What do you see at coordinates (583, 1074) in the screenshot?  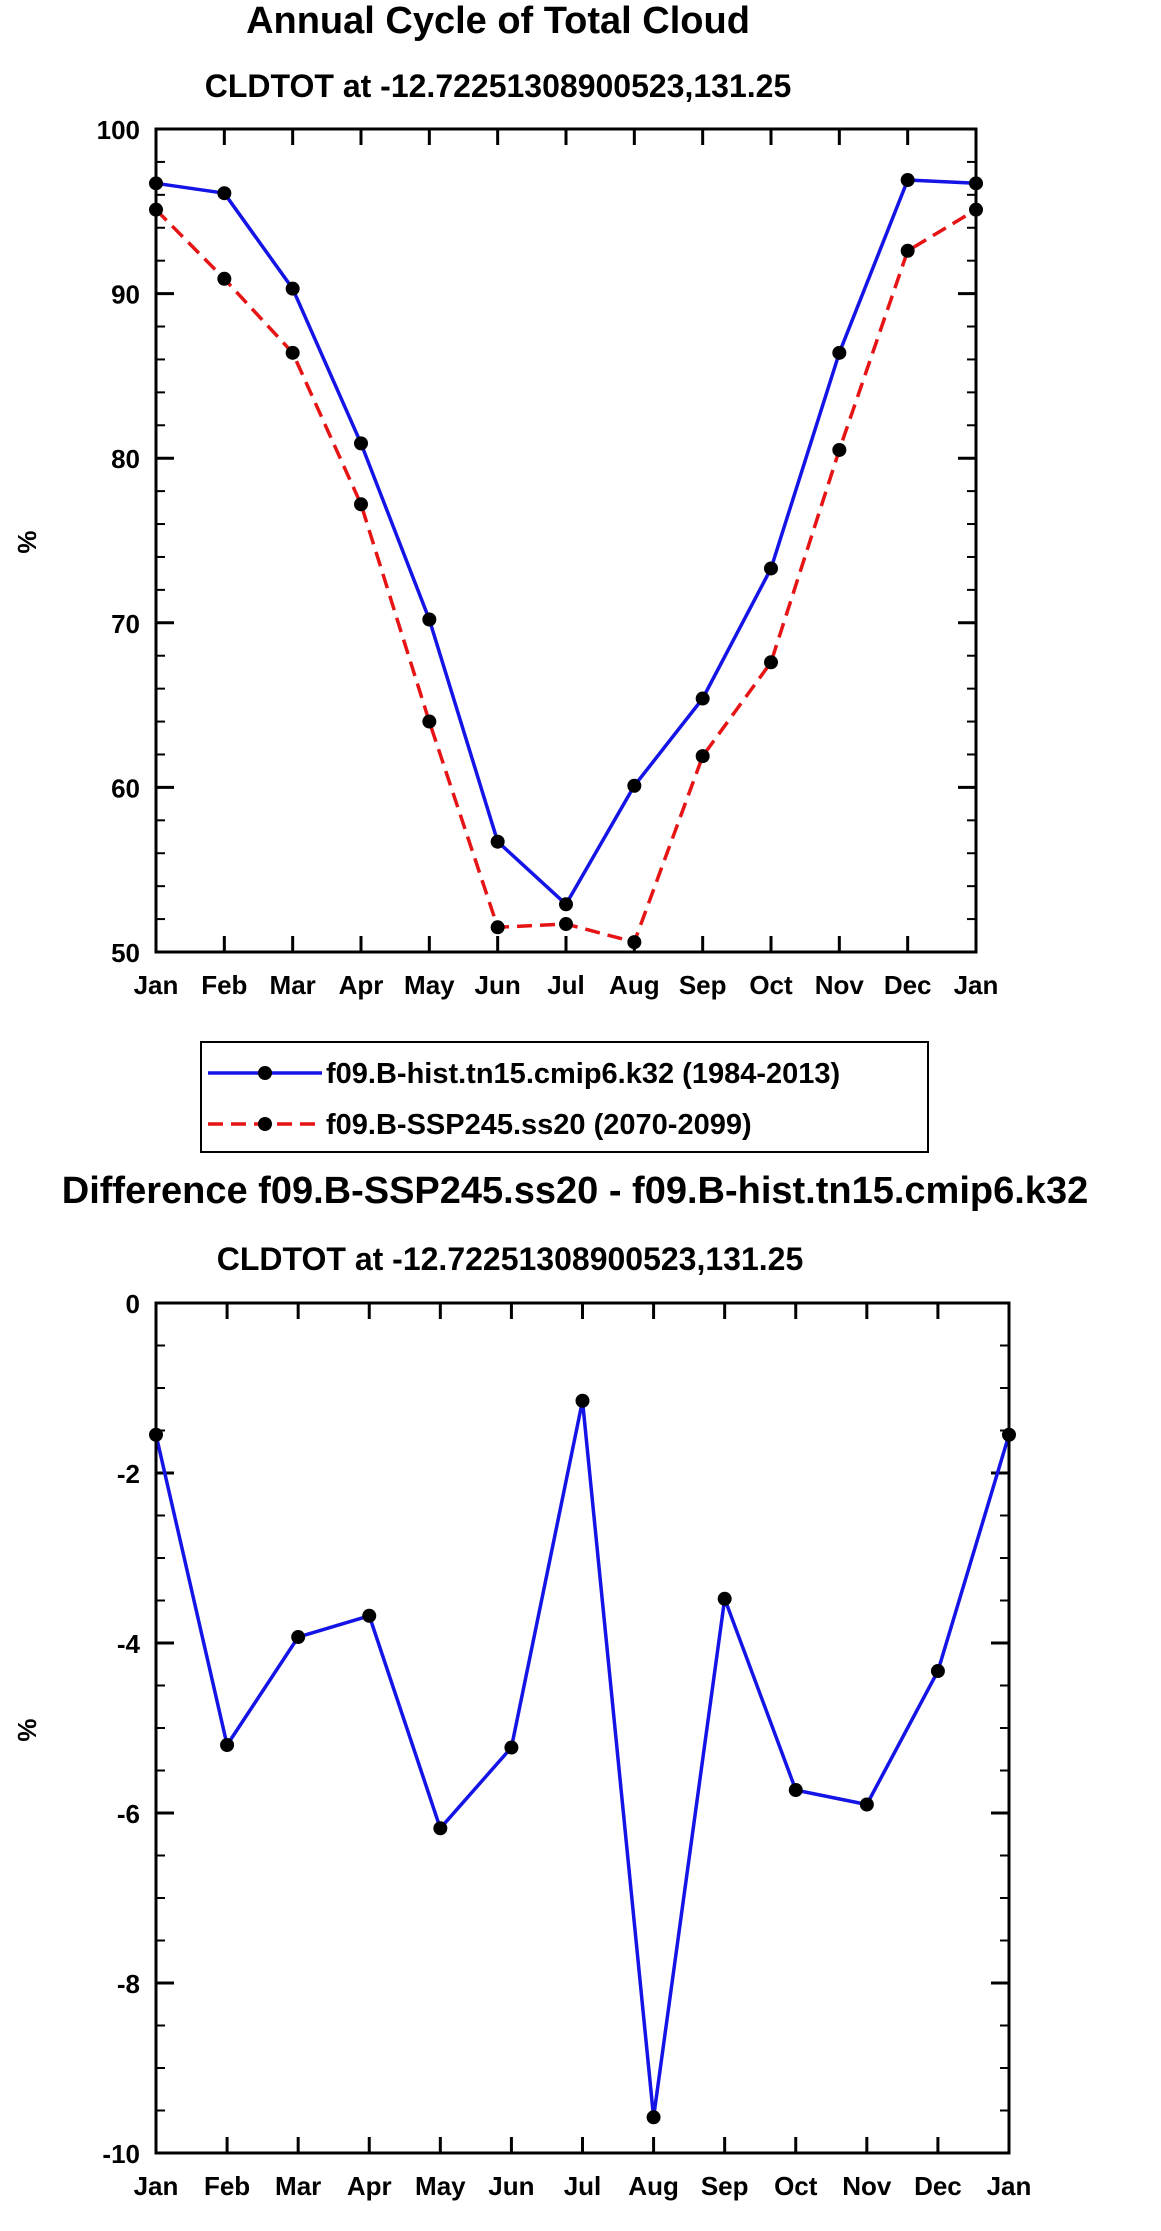 I see `legend-label-hist: f09.B-hist.tn15.cmip6.k32 (1984-2013)` at bounding box center [583, 1074].